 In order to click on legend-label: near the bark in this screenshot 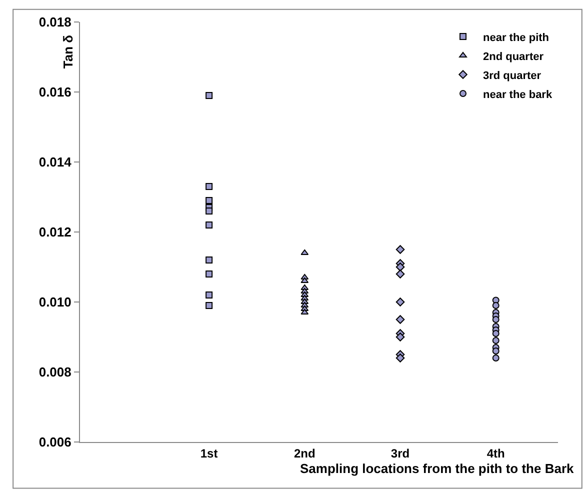, I will do `click(518, 94)`.